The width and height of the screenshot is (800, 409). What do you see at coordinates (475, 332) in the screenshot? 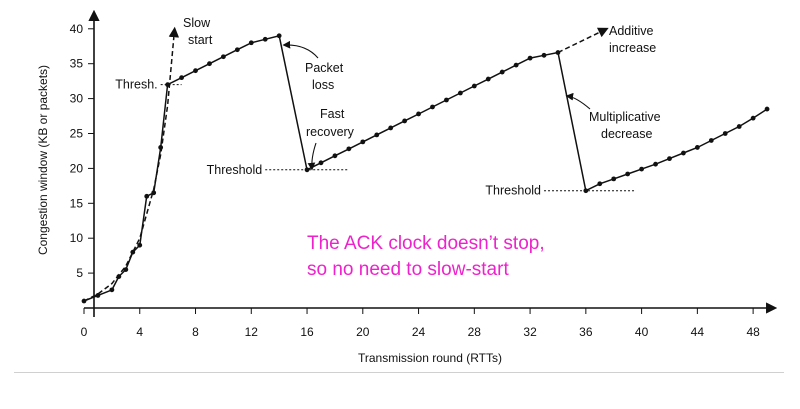
I see `x-tick-label: 28` at bounding box center [475, 332].